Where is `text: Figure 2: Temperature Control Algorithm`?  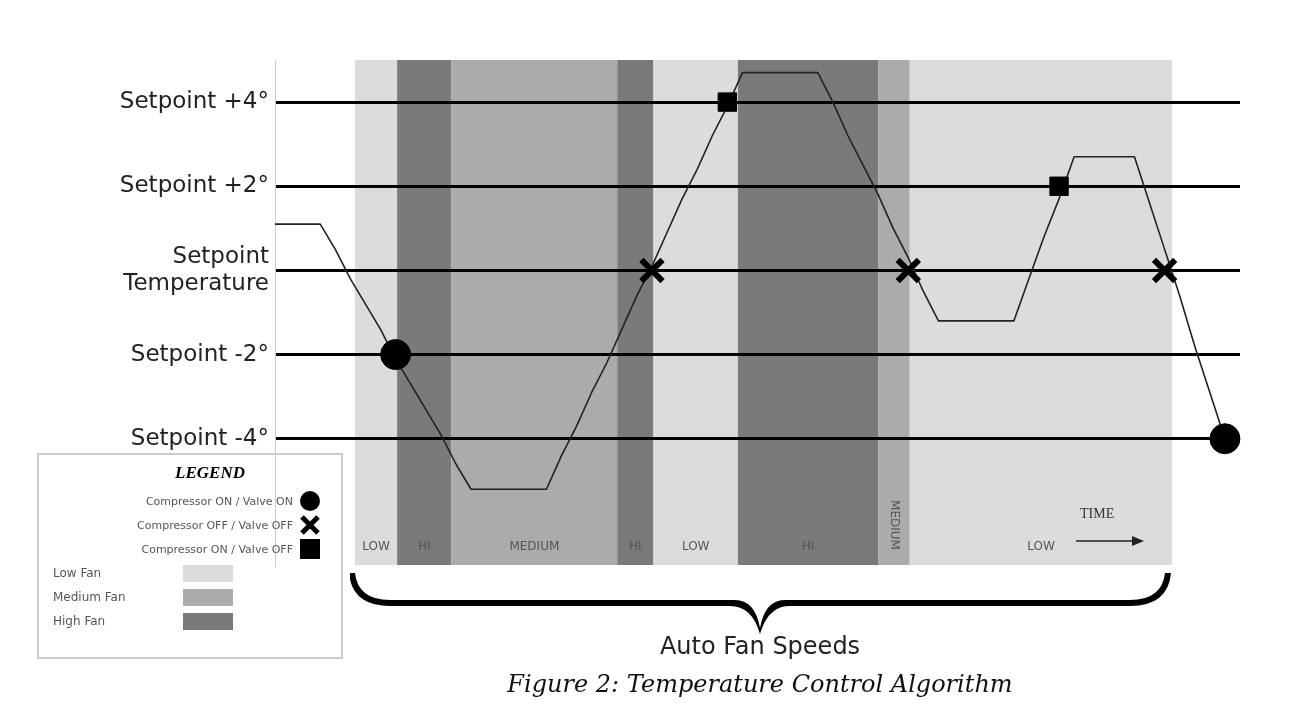
text: Figure 2: Temperature Control Algorithm is located at coordinates (760, 684).